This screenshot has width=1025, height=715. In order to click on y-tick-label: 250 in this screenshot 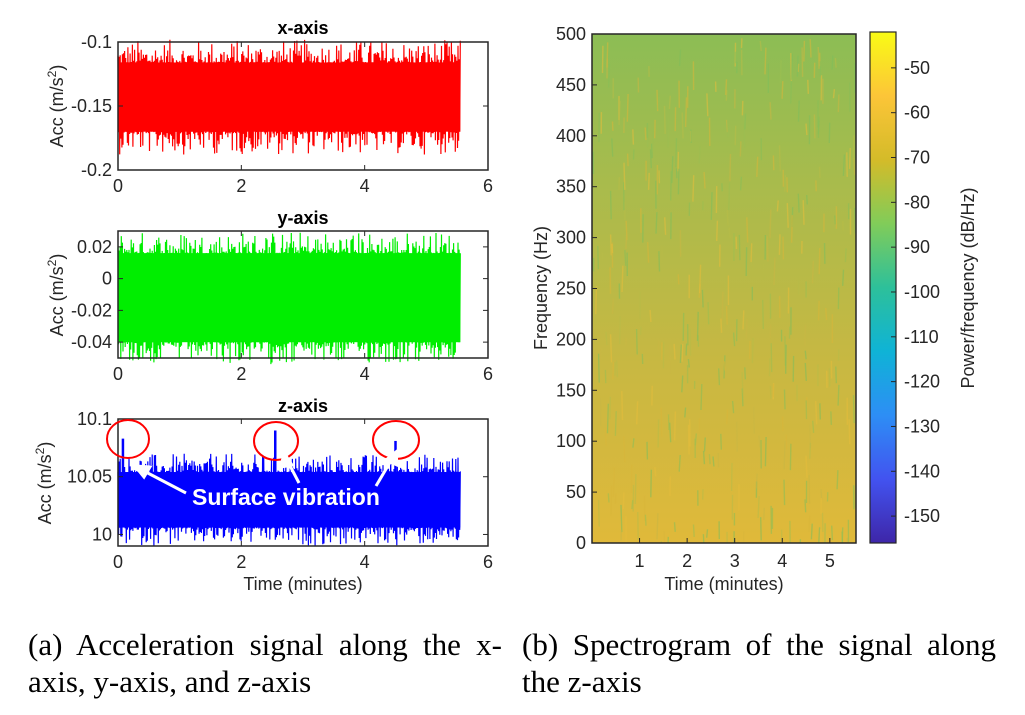, I will do `click(571, 289)`.